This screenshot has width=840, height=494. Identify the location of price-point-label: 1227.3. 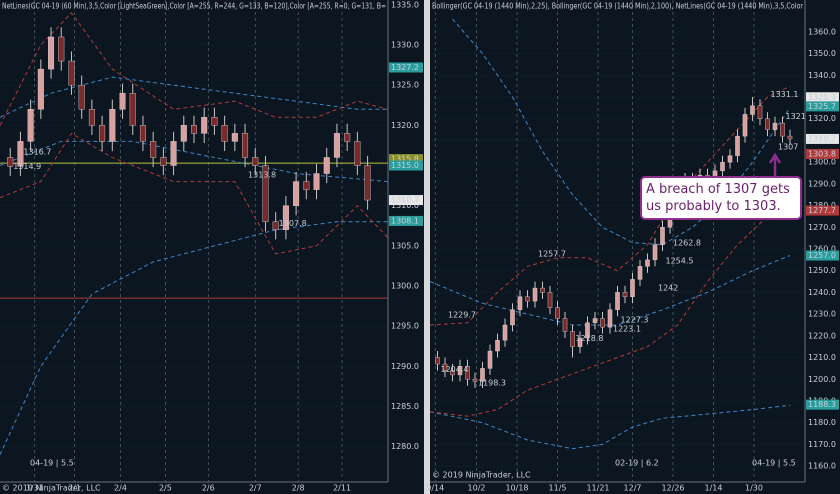
(635, 319).